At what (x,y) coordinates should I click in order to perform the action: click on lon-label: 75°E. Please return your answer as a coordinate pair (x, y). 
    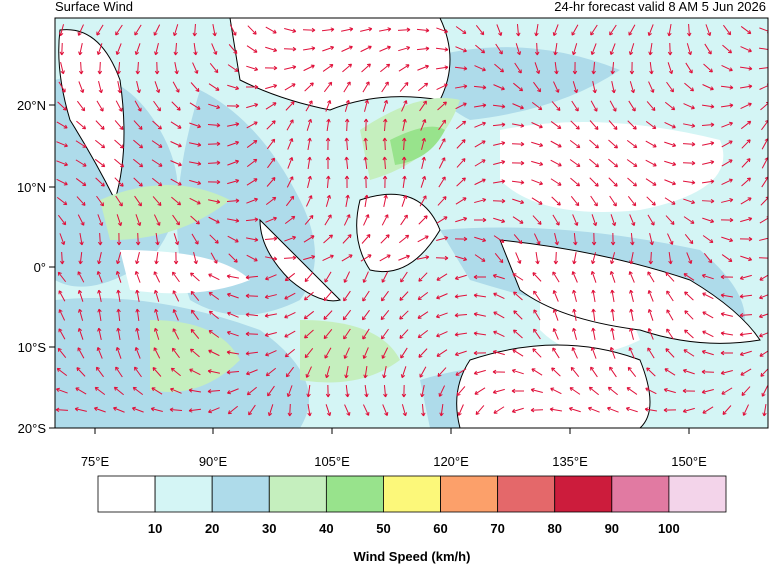
    Looking at the image, I should click on (95, 461).